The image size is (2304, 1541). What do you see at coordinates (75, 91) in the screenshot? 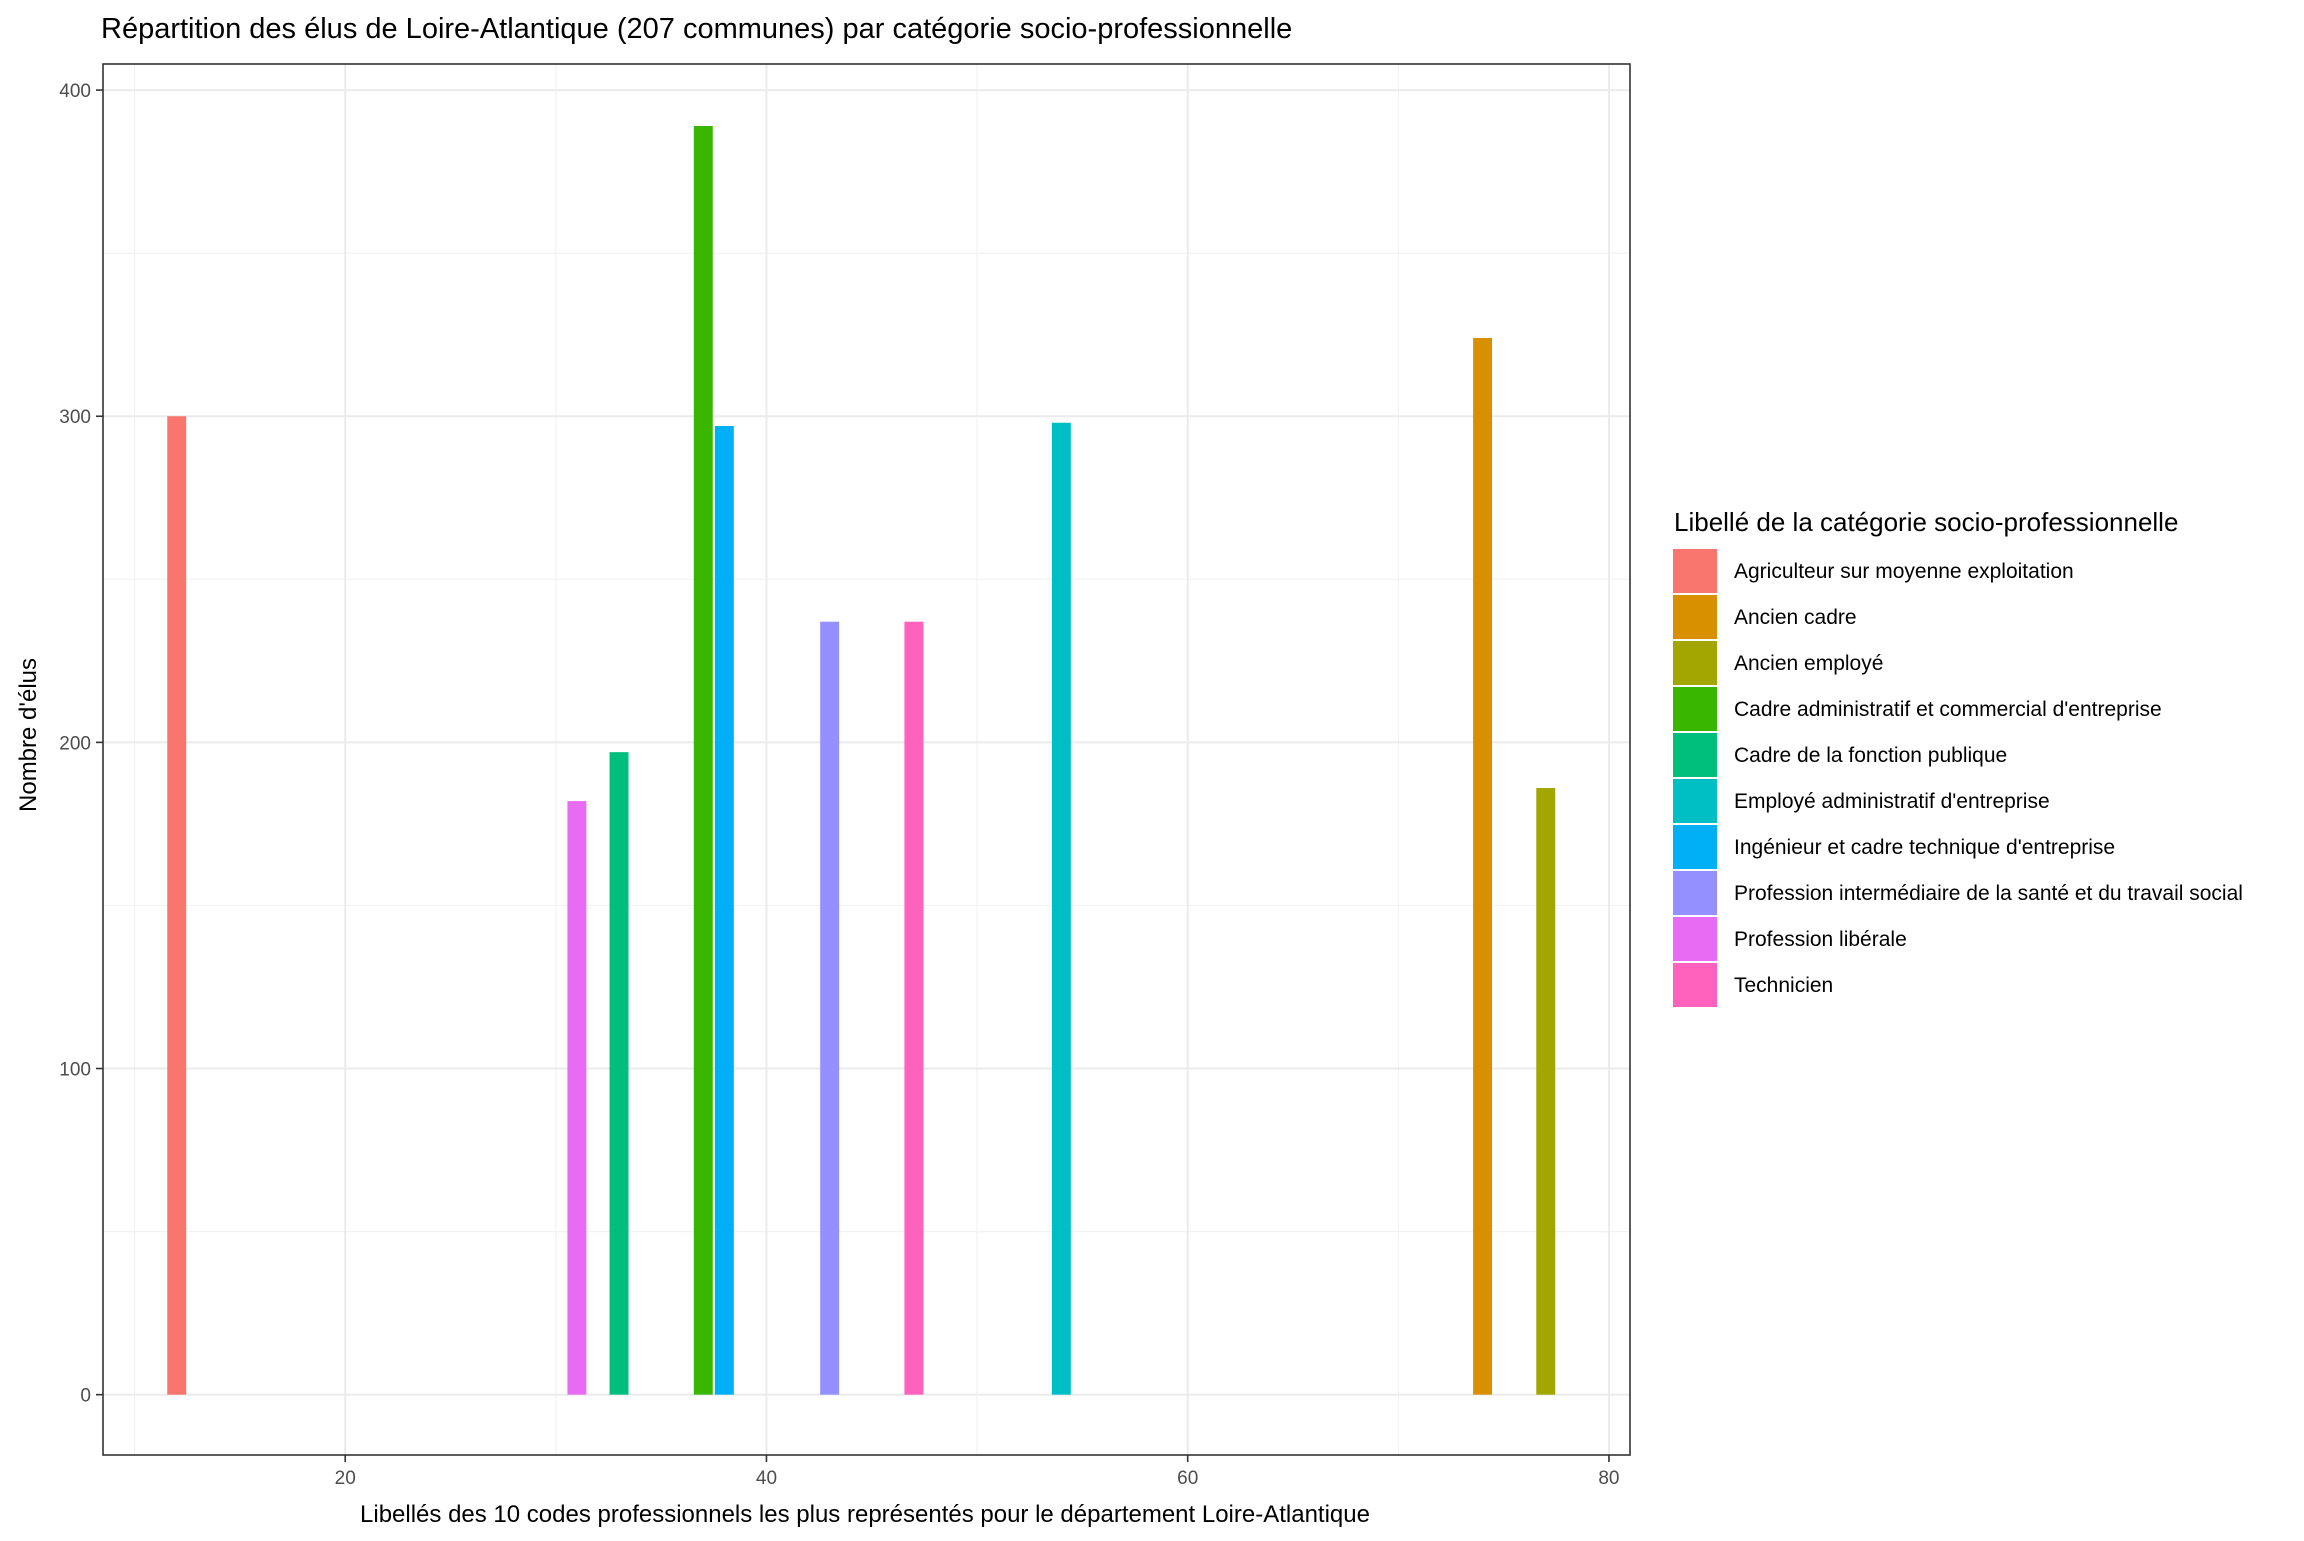
I see `y-tick-label: 400` at bounding box center [75, 91].